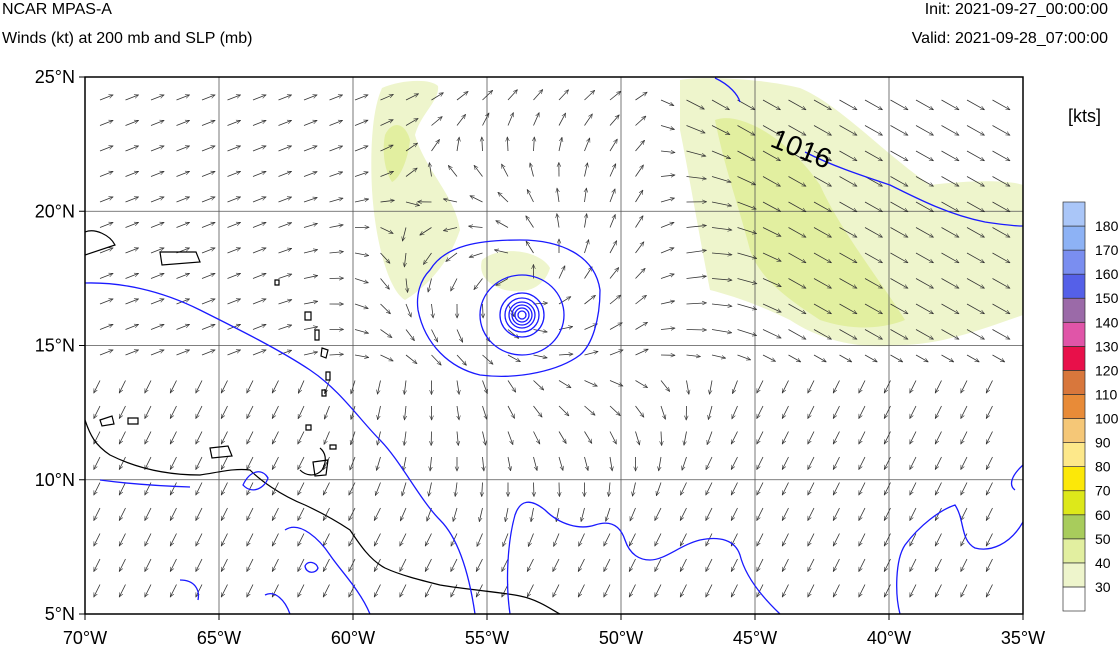  I want to click on island-barbados, so click(324, 393).